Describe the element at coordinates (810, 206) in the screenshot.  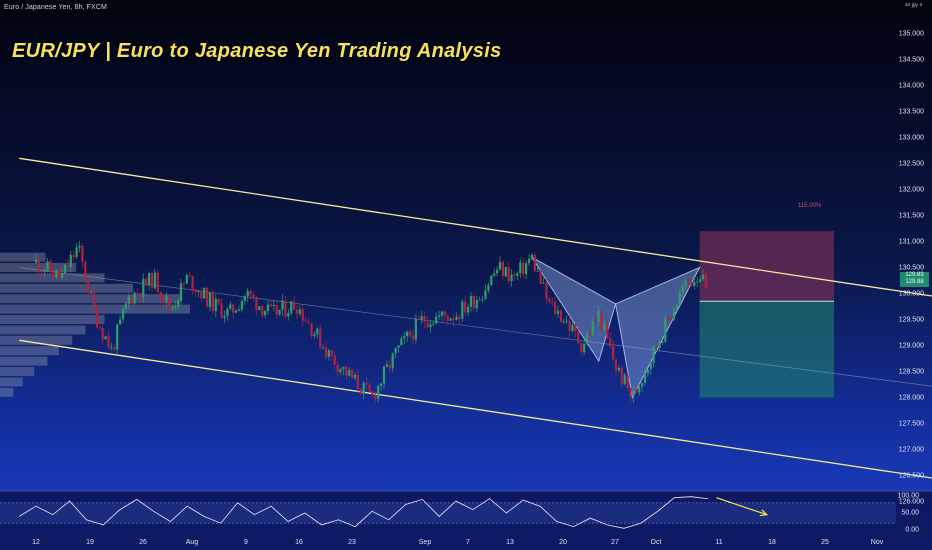
I see `risk-reward-label: 115.00%` at that location.